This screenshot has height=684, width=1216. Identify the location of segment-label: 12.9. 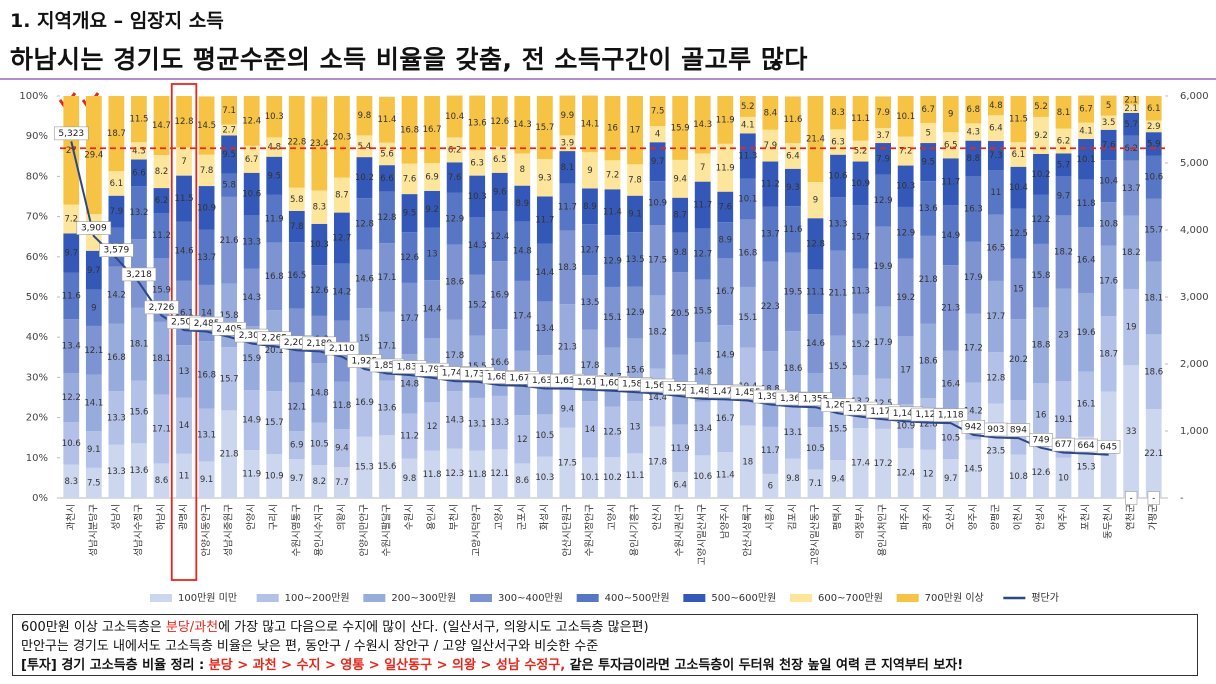
(612, 262).